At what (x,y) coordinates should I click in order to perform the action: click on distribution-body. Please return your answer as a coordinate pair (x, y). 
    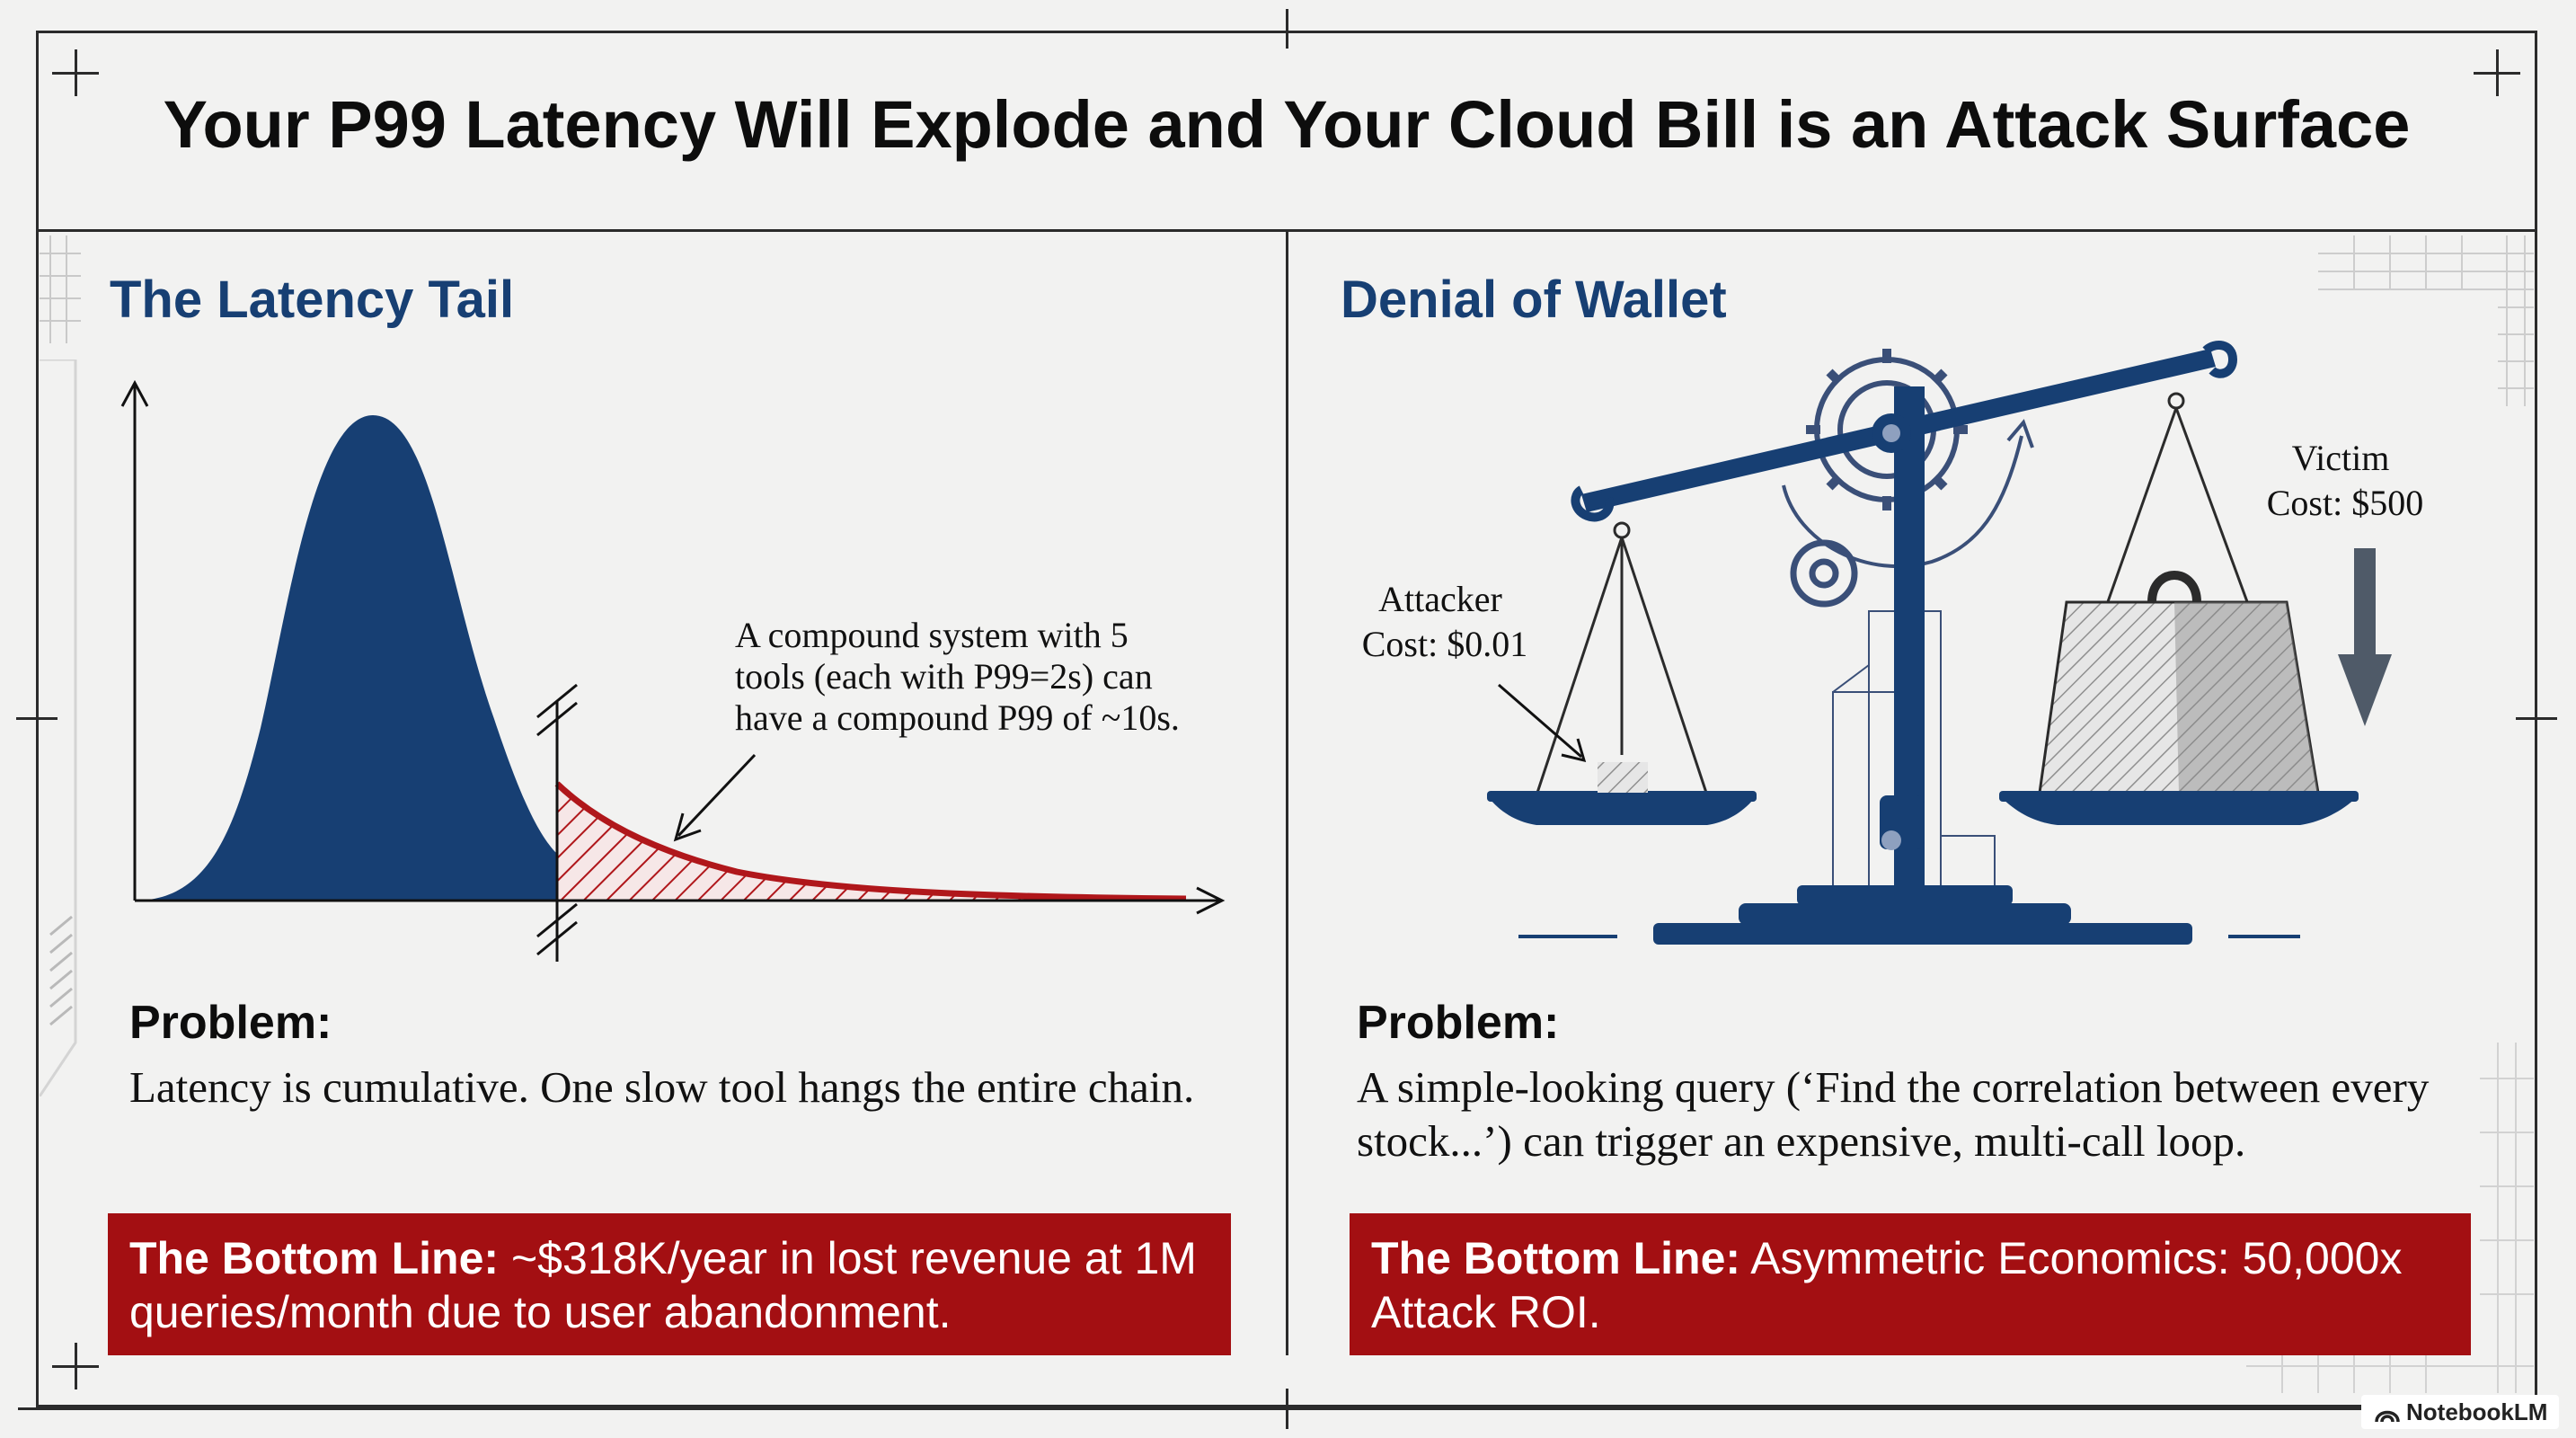
    Looking at the image, I should click on (346, 658).